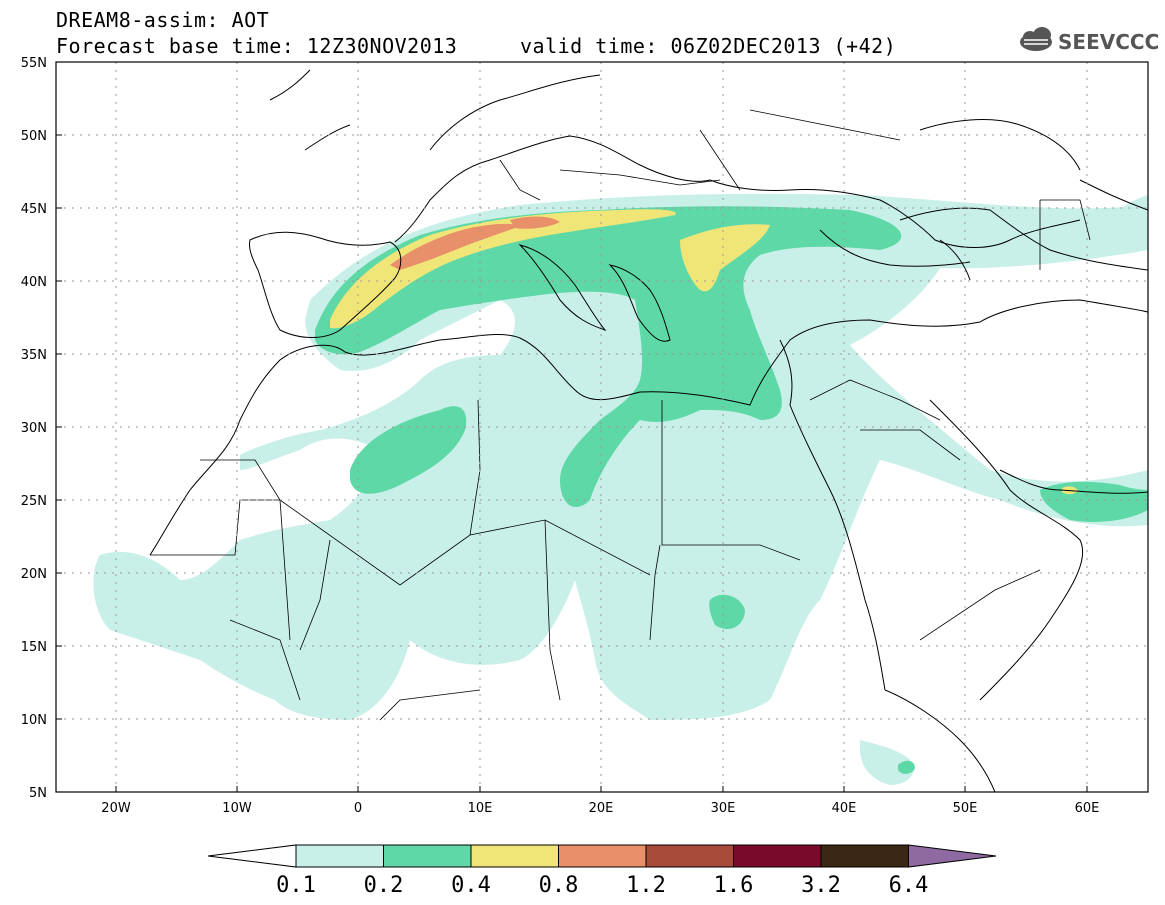 The image size is (1165, 905). I want to click on colorbar-labels: 0.1 0.2 0.4 0.8 1.2 1.6 3.2 6.4, so click(602, 885).